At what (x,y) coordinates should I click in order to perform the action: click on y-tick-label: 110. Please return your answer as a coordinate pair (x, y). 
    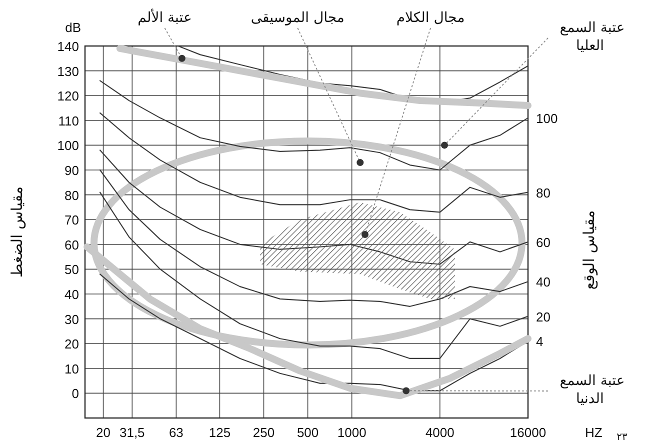
    Looking at the image, I should click on (68, 120).